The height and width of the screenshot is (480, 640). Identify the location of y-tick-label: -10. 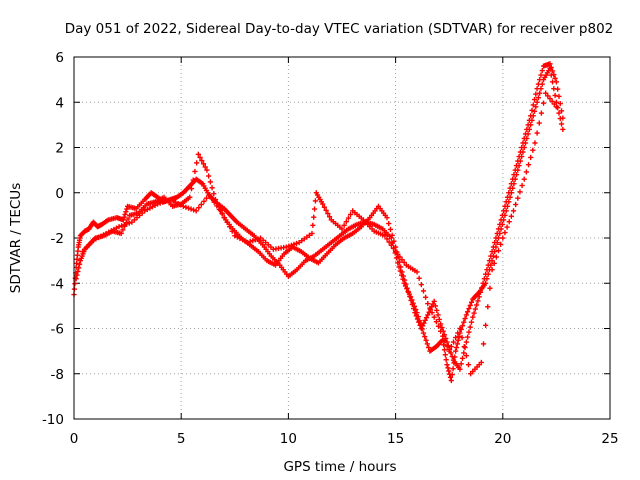
(53, 420).